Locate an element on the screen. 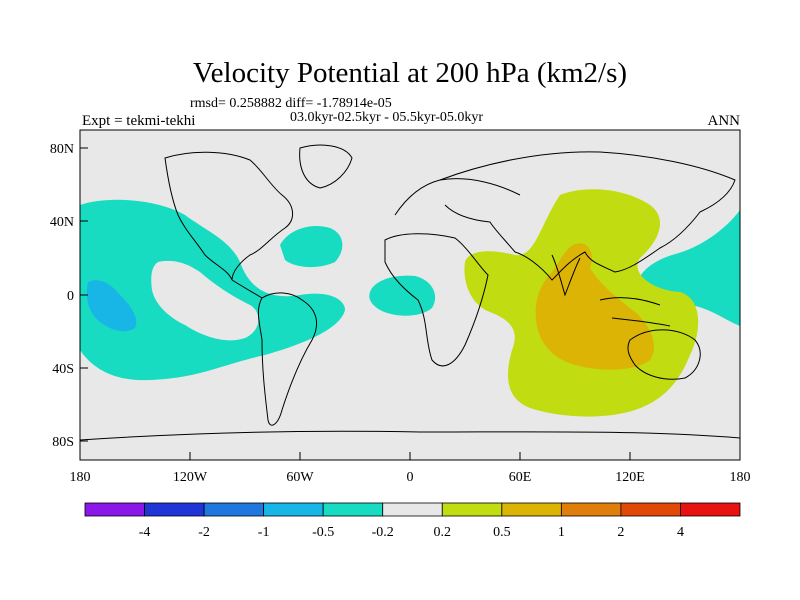 The height and width of the screenshot is (600, 800). lon-tick-label: 60E is located at coordinates (520, 477).